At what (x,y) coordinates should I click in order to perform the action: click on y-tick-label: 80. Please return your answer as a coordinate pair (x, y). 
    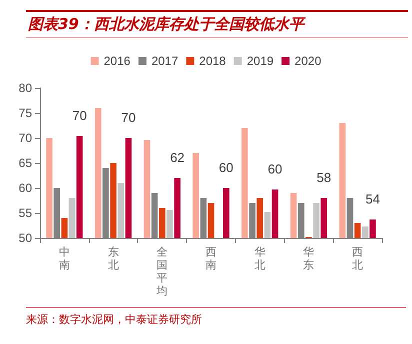
    Looking at the image, I should click on (25, 88).